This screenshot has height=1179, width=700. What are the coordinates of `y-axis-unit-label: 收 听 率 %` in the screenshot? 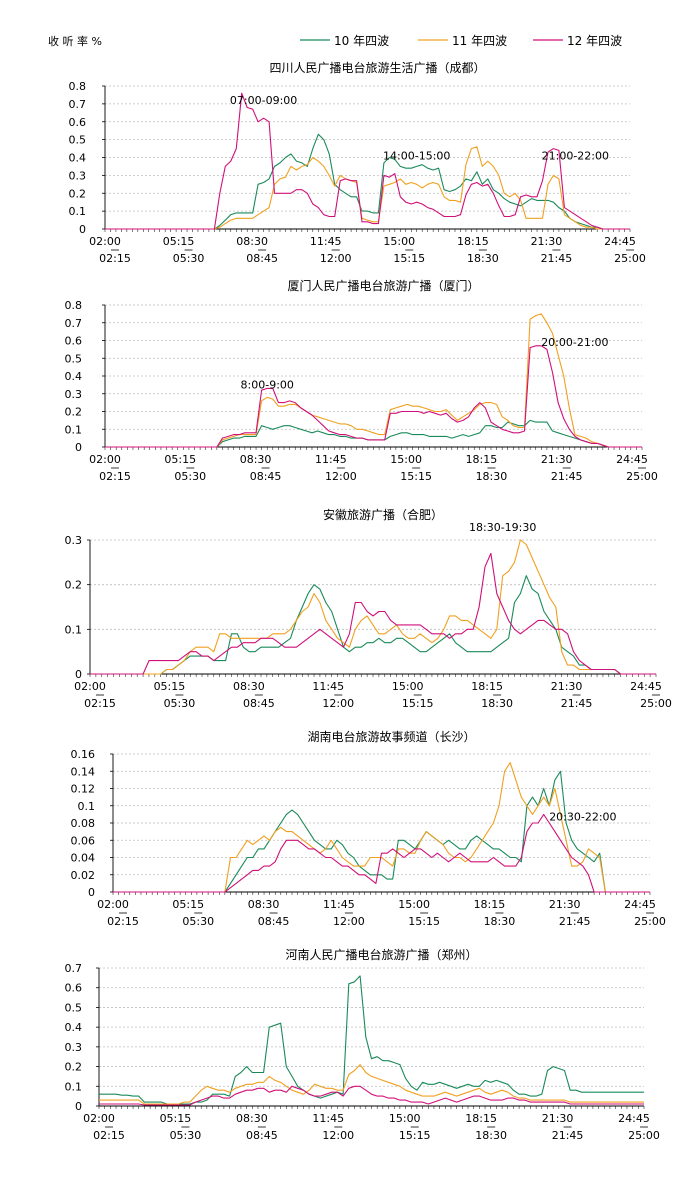 It's located at (75, 41).